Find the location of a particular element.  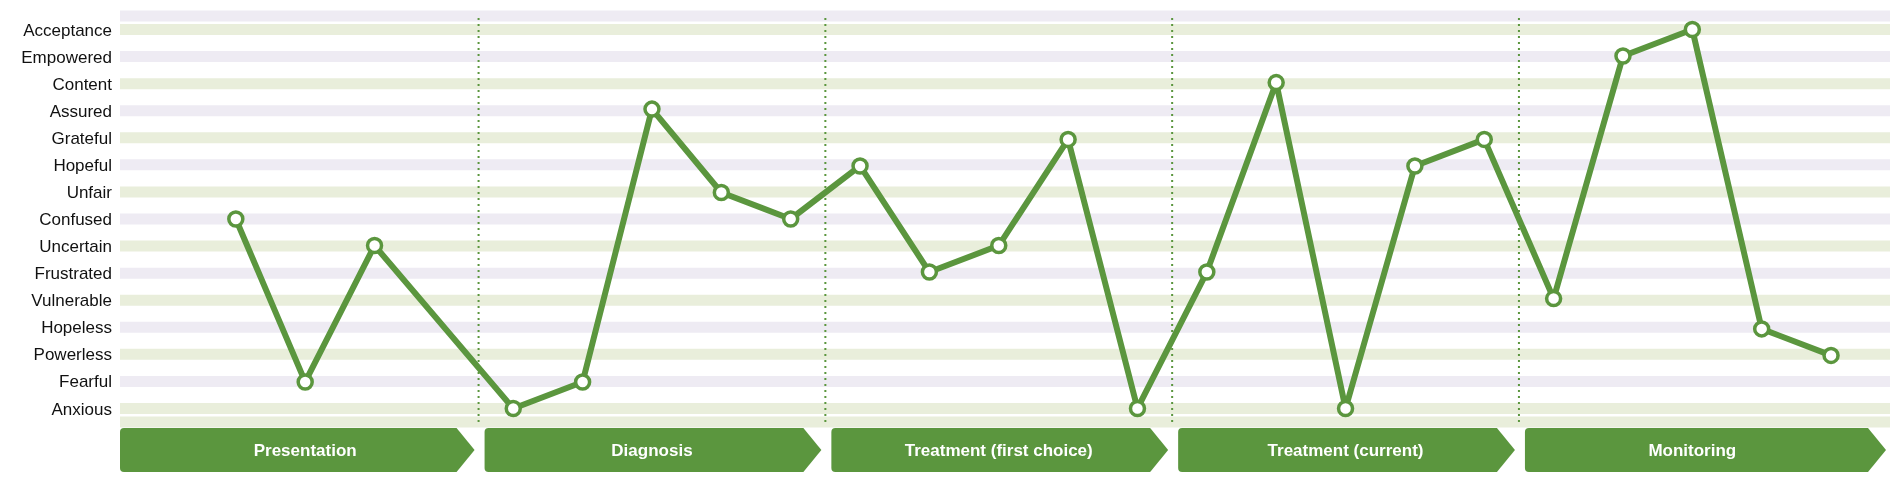

category-label: Anxious is located at coordinates (81, 409).